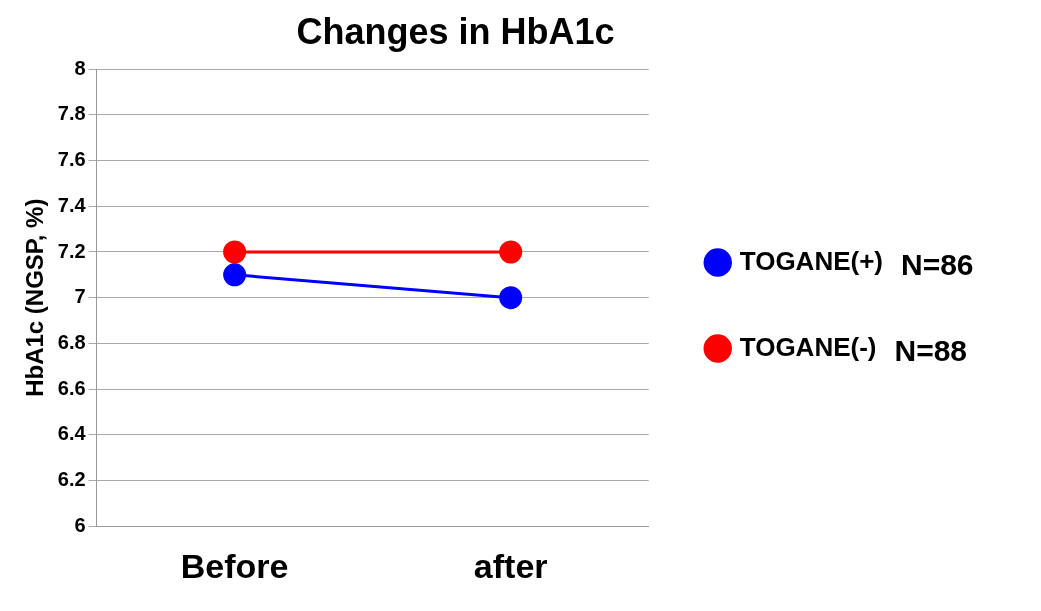 The height and width of the screenshot is (611, 1041). Describe the element at coordinates (71, 341) in the screenshot. I see `y-tick-label: 6.8` at that location.